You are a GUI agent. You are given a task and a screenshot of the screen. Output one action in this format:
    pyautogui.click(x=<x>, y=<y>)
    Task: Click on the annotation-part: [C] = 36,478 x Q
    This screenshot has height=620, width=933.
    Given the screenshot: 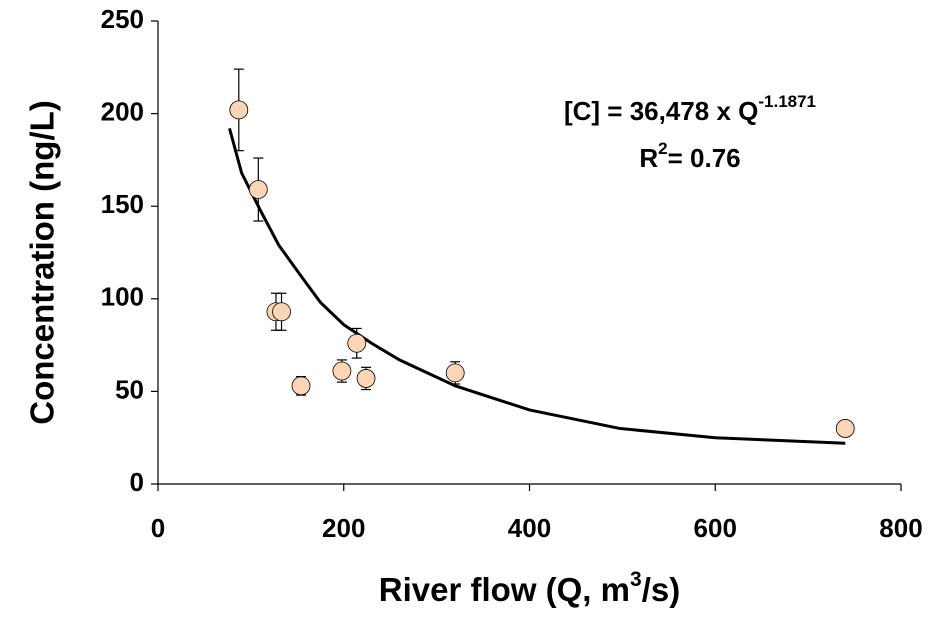 What is the action you would take?
    pyautogui.click(x=661, y=111)
    